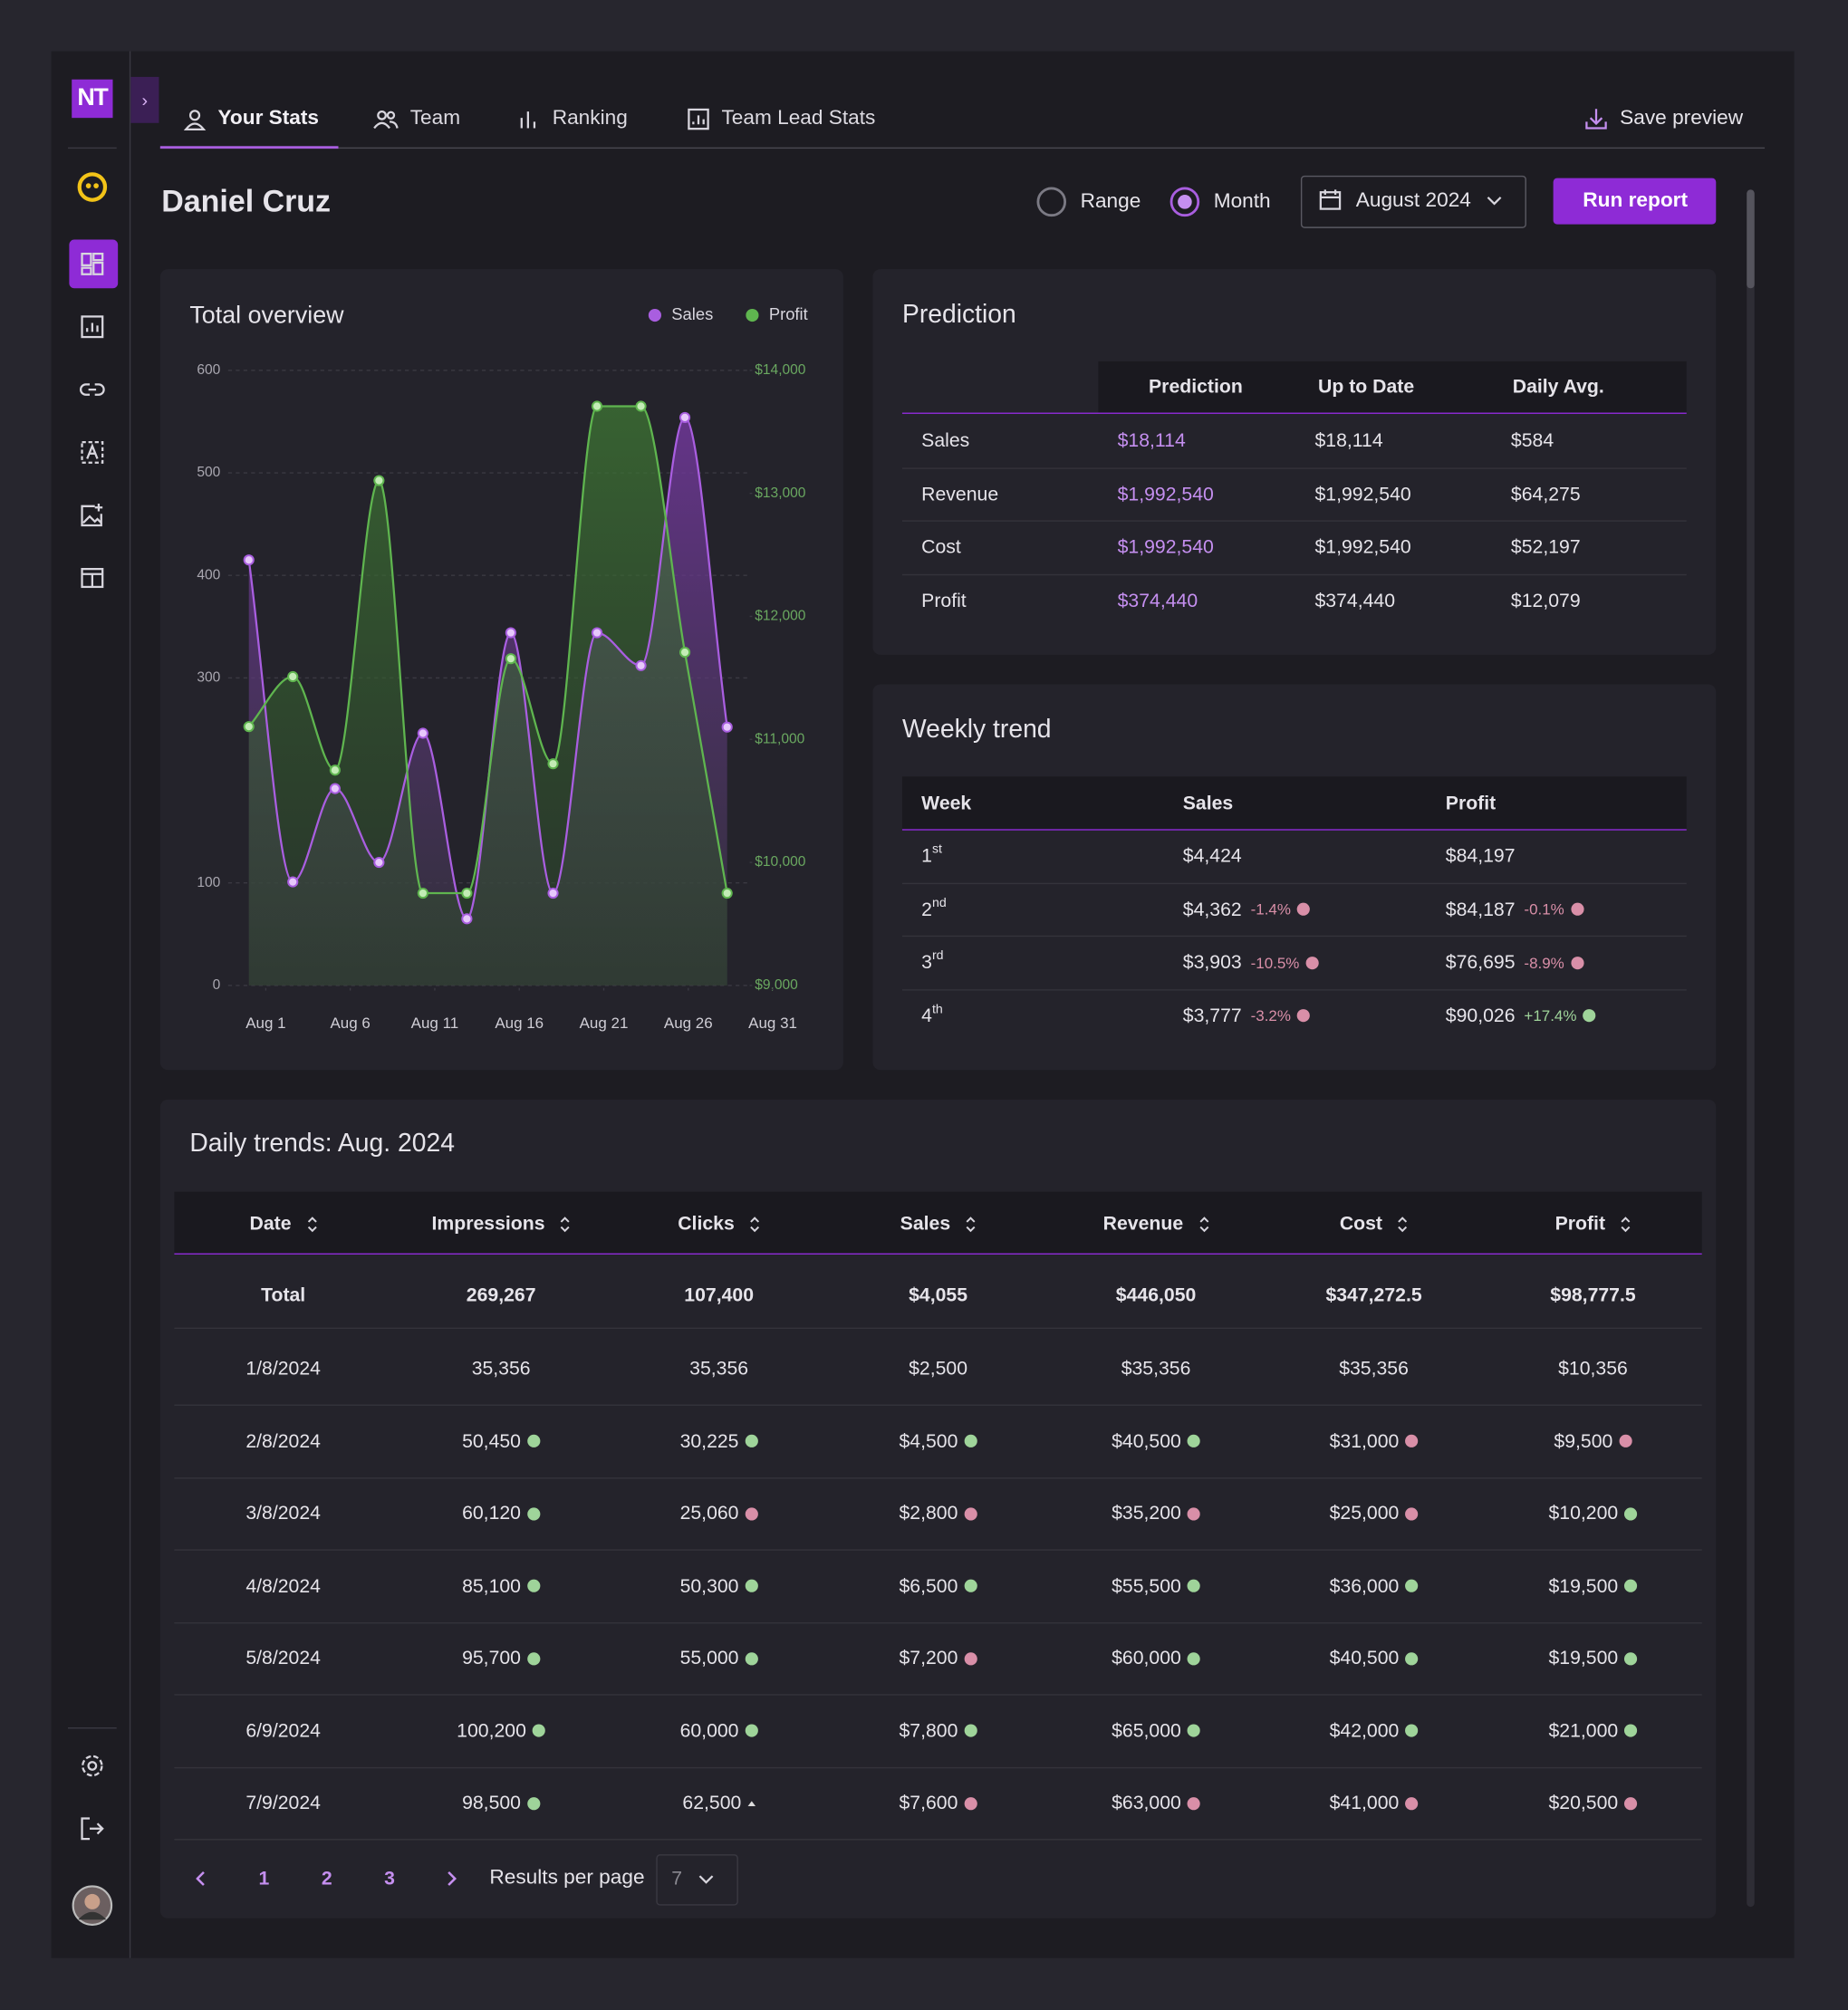 This screenshot has height=2010, width=1848. I want to click on tab: Team Lead Stats, so click(798, 118).